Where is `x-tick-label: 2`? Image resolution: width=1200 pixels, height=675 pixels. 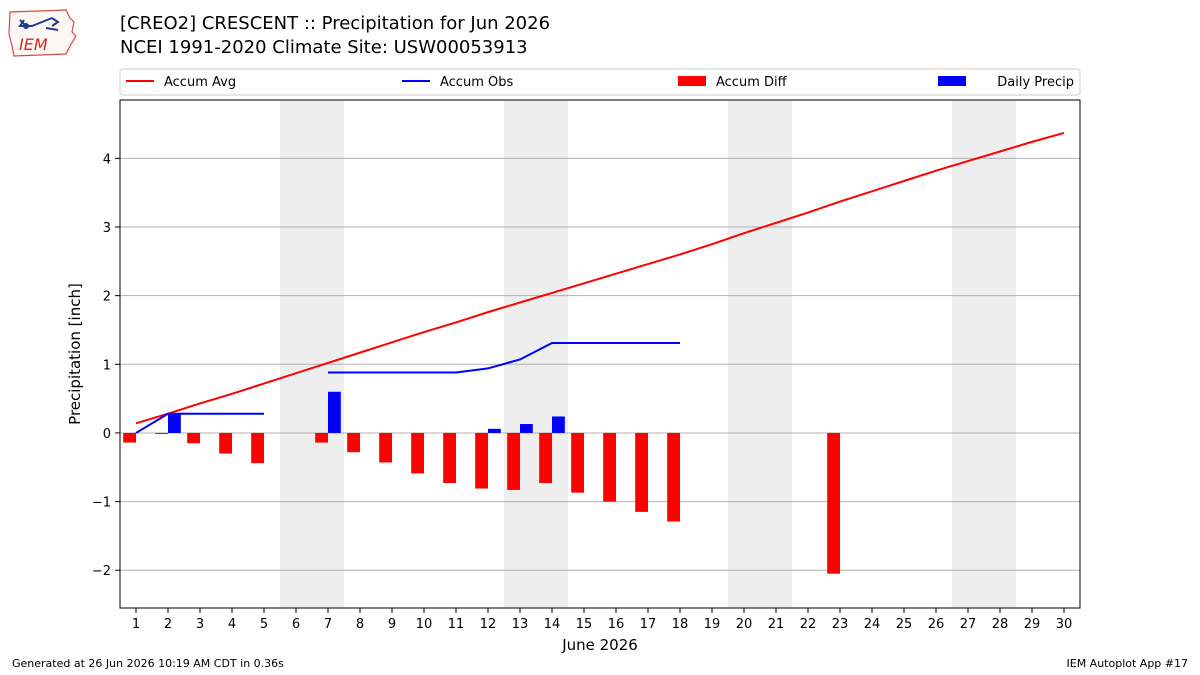
x-tick-label: 2 is located at coordinates (168, 624).